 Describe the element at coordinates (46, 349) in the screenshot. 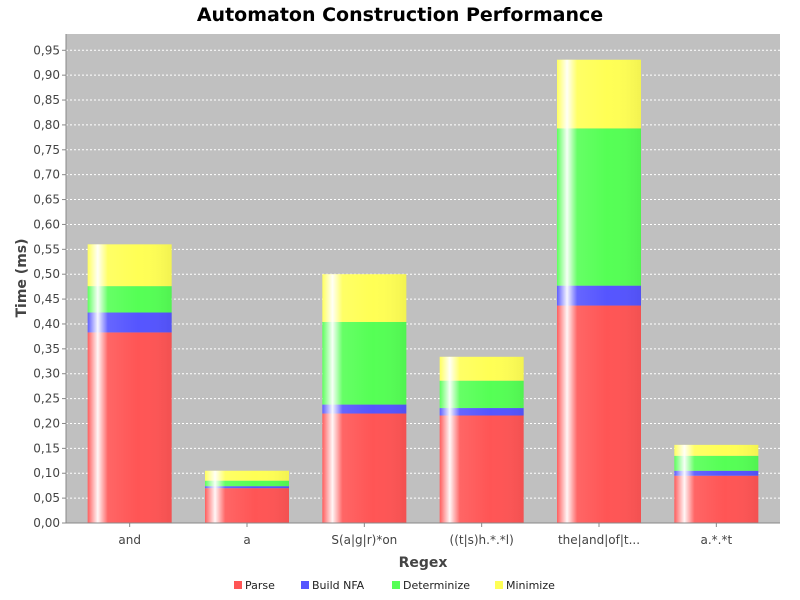

I see `y-tick-label: 0,35` at that location.